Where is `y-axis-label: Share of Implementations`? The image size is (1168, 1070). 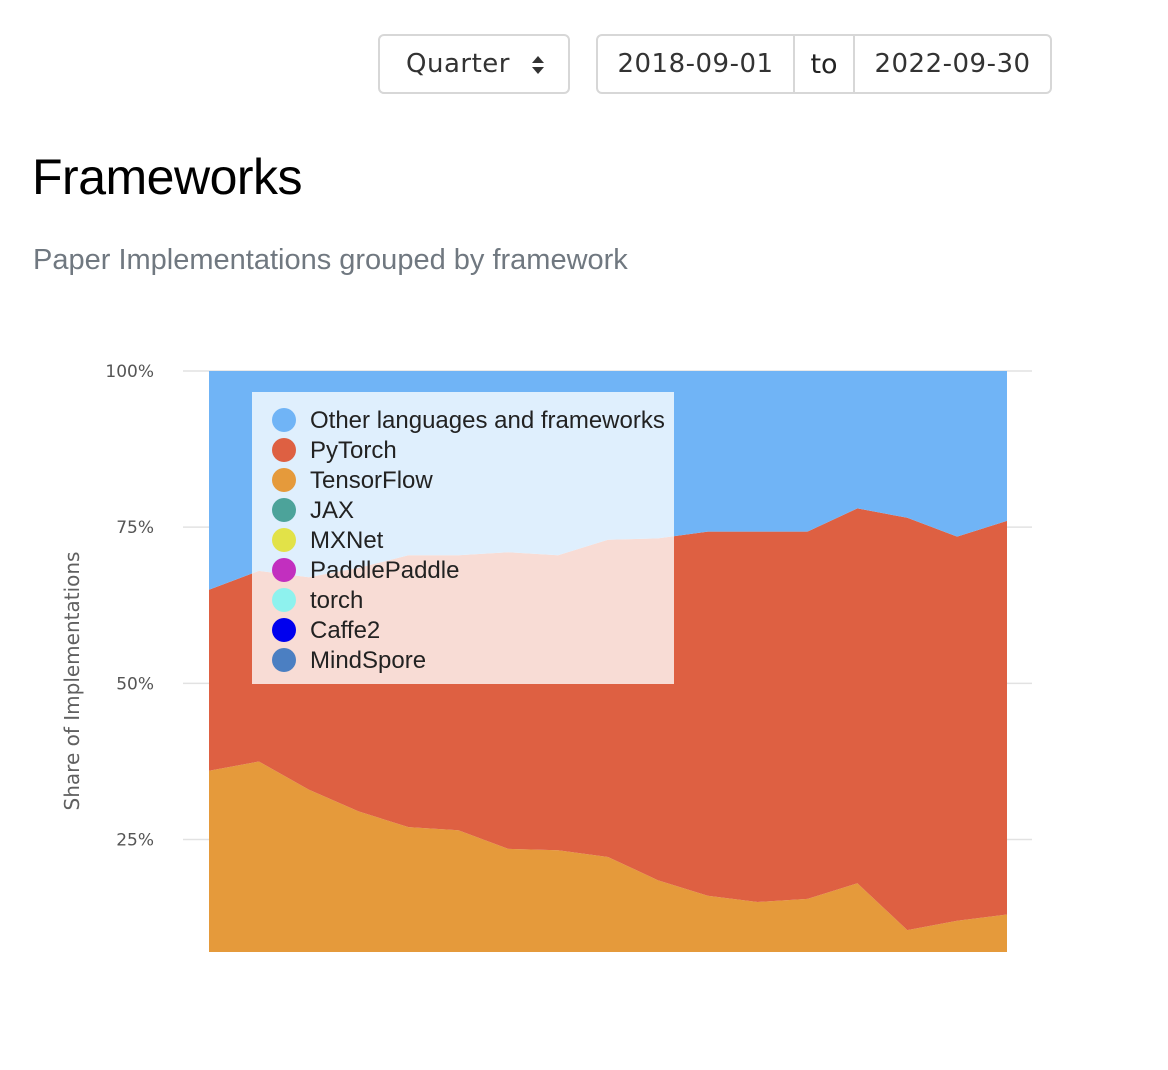
y-axis-label: Share of Implementations is located at coordinates (72, 681).